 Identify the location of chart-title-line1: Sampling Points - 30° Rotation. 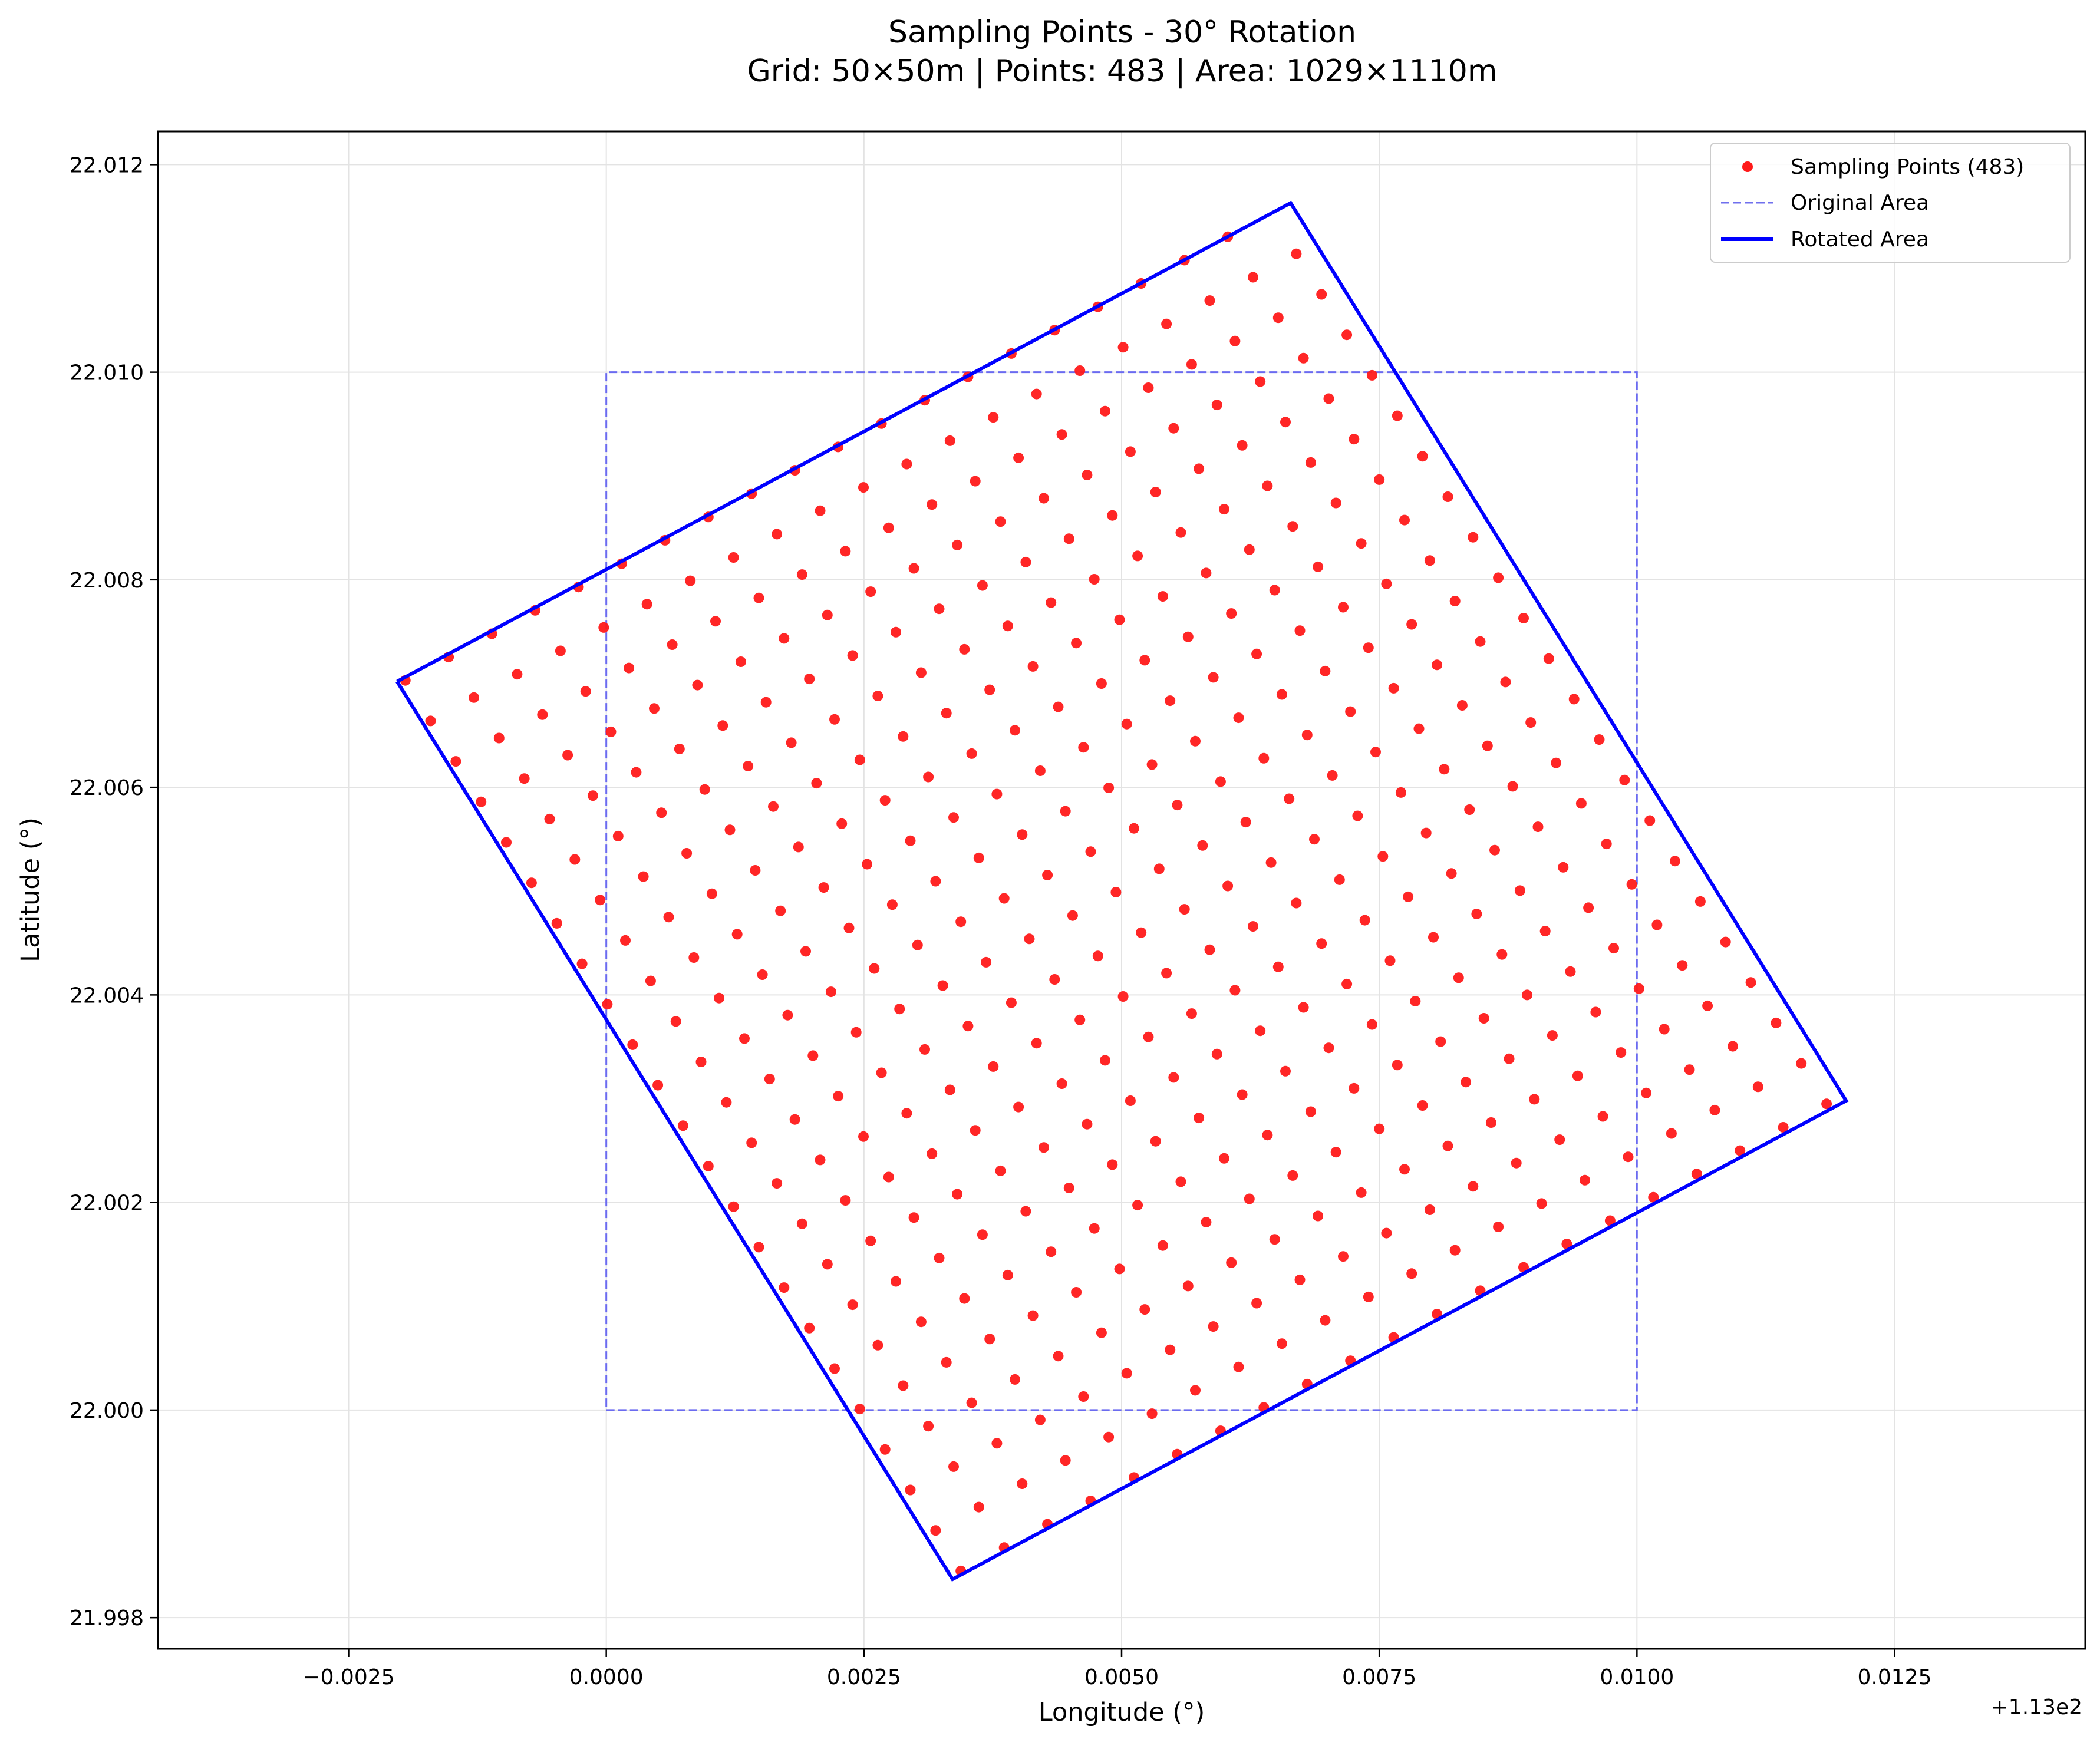
(1122, 32).